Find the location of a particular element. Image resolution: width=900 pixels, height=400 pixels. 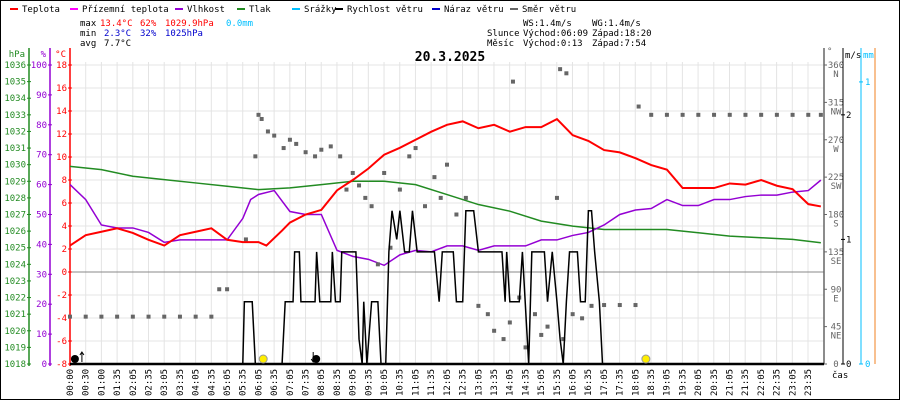

hum-tick-label: 30 is located at coordinates (41, 275).